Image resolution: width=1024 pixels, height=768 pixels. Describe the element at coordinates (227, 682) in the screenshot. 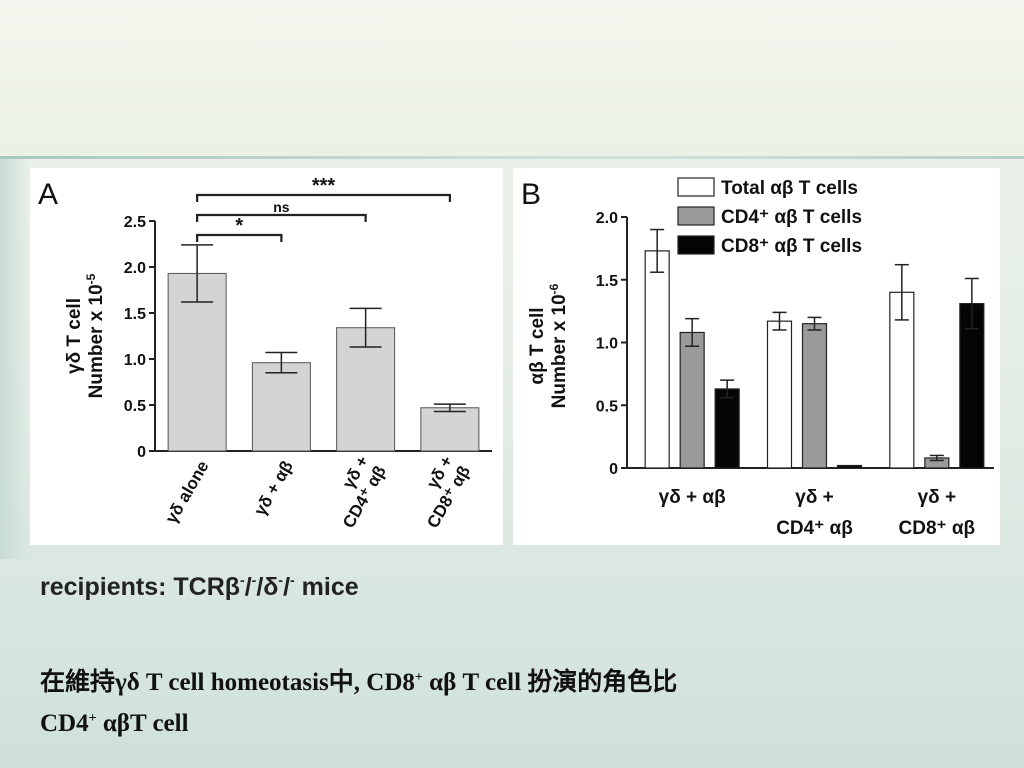

I see `note-text: 在維持γδ T cell homeotasis中, CD8` at that location.